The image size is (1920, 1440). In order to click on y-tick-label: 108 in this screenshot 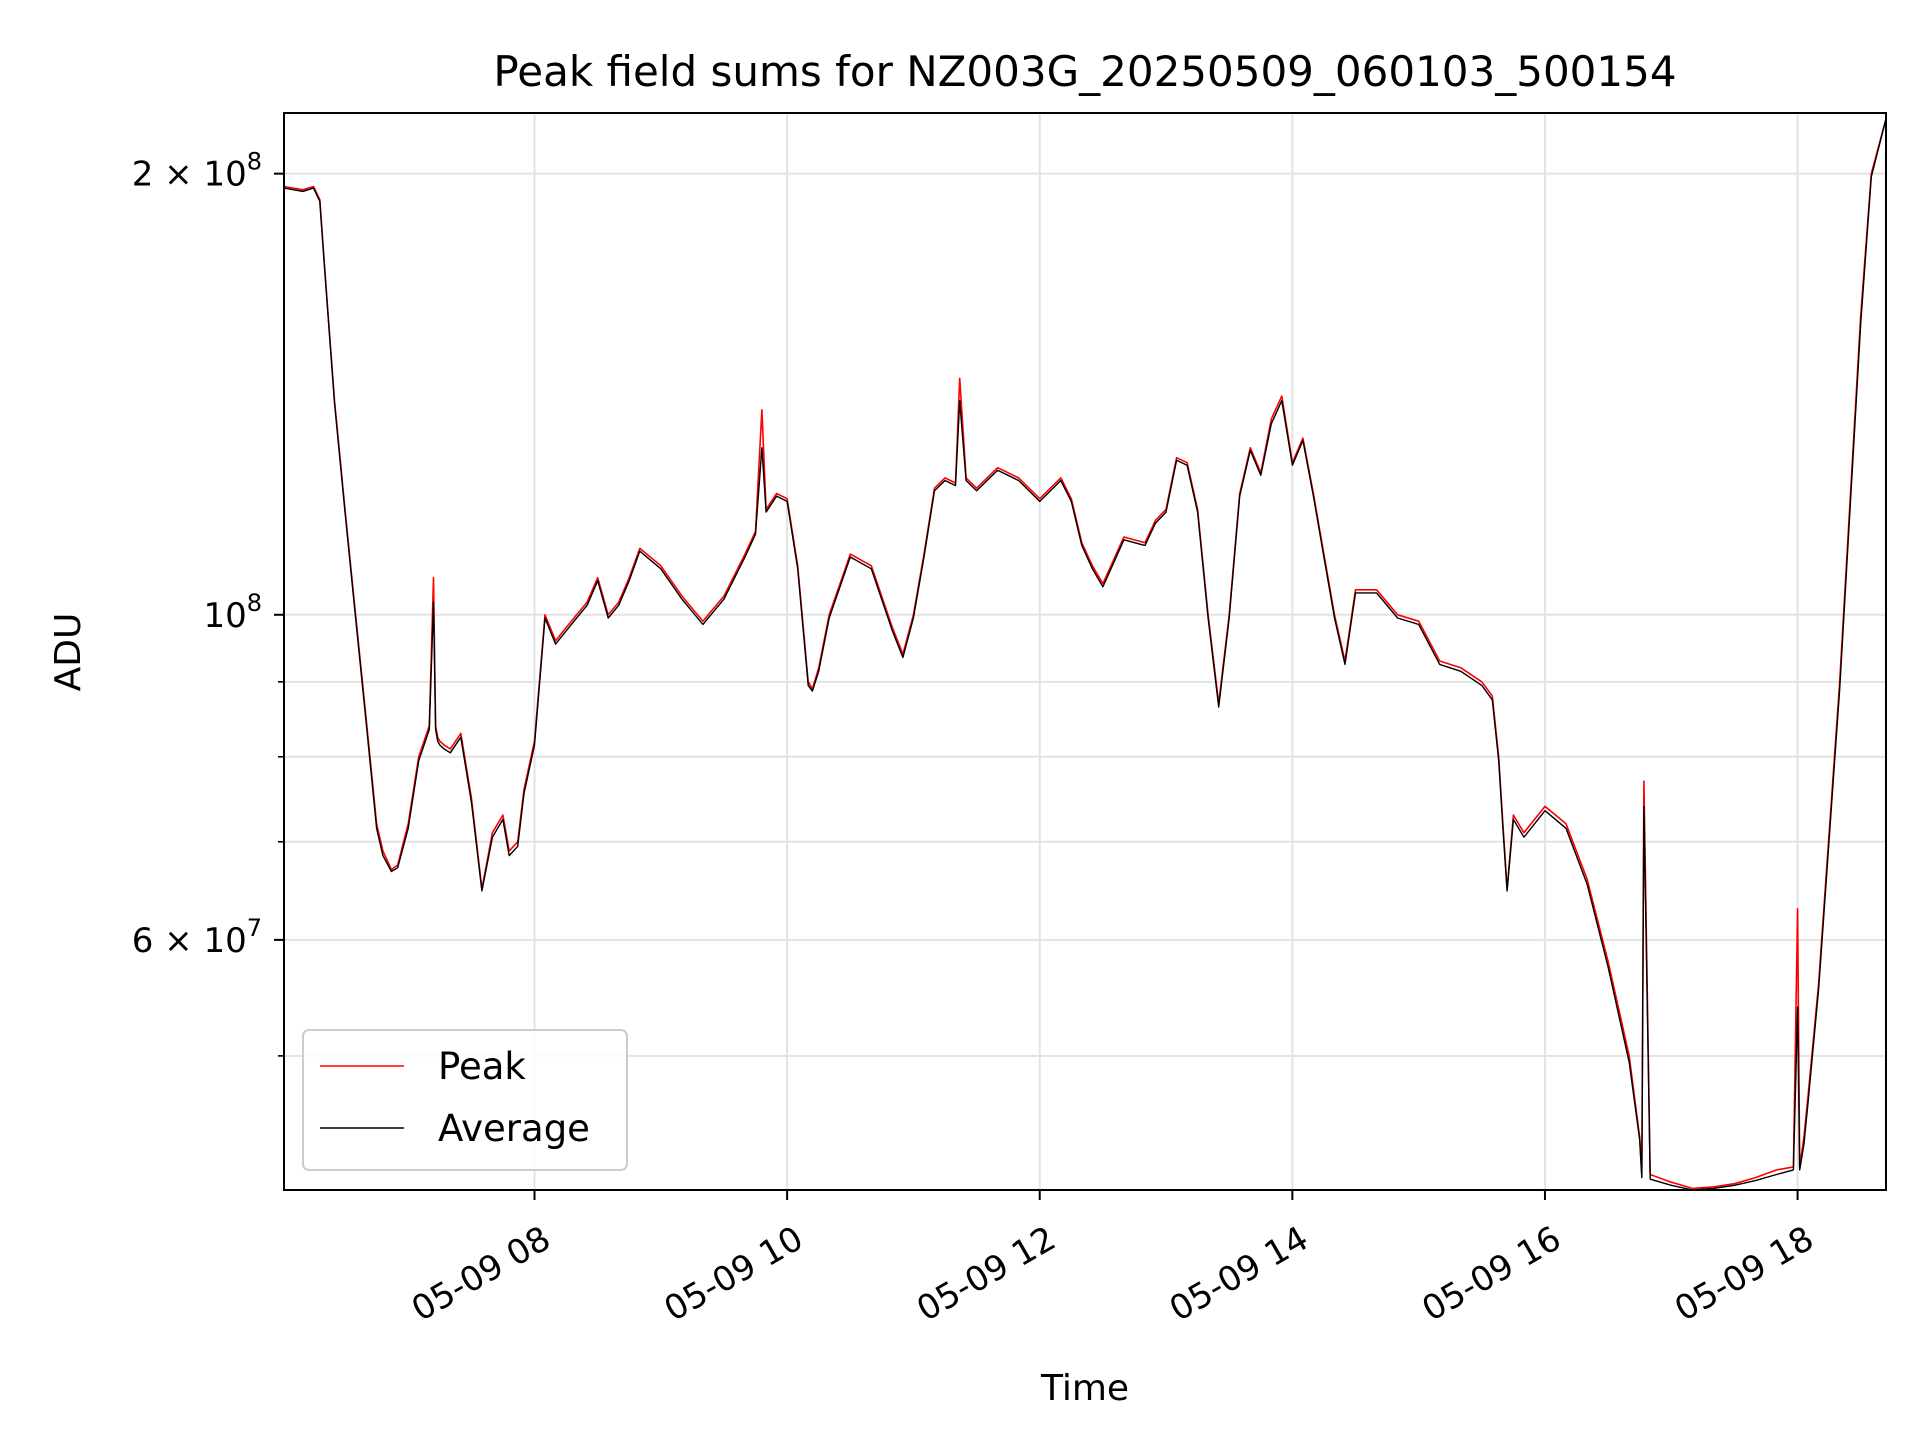, I will do `click(232, 612)`.